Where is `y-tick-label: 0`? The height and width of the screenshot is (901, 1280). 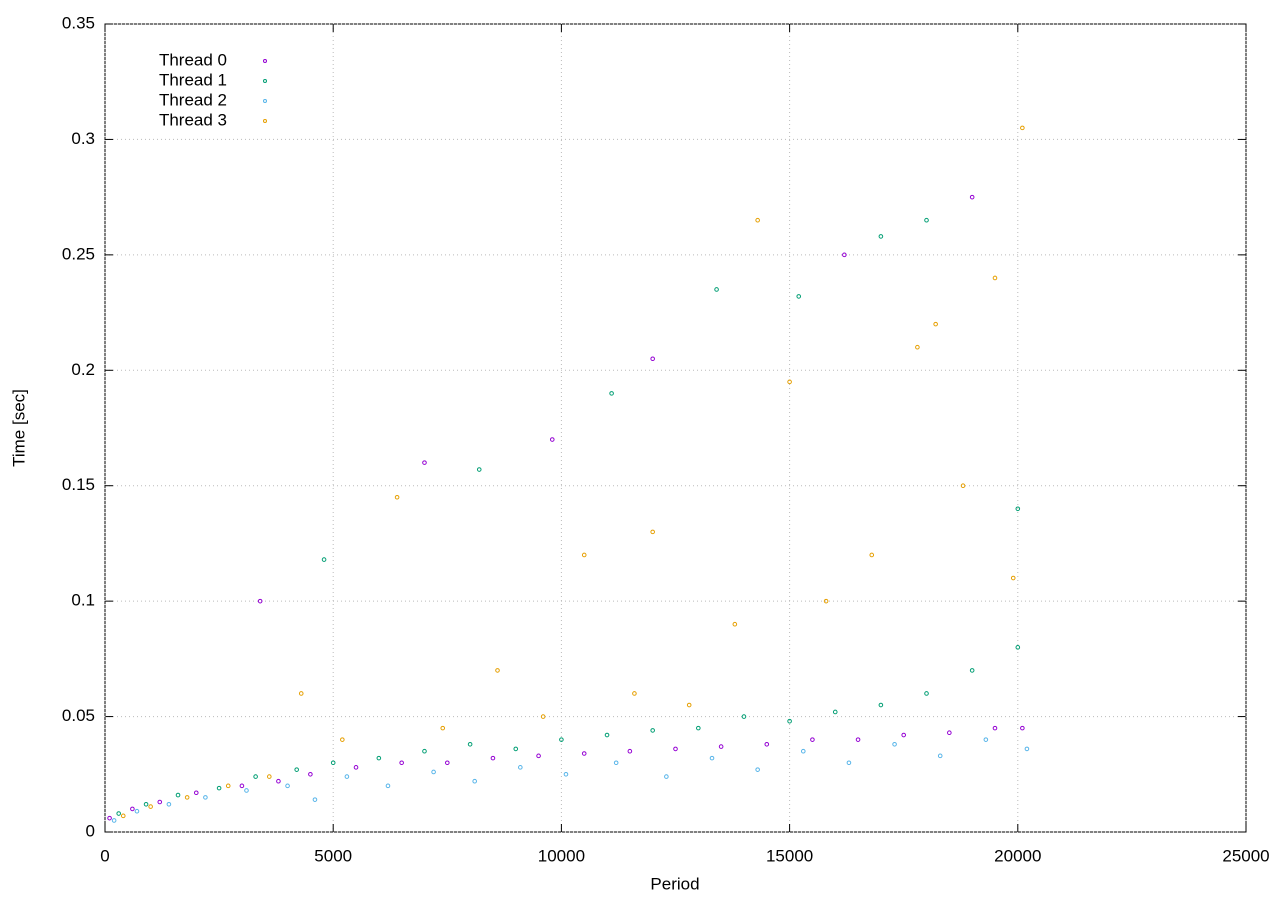 y-tick-label: 0 is located at coordinates (90, 830).